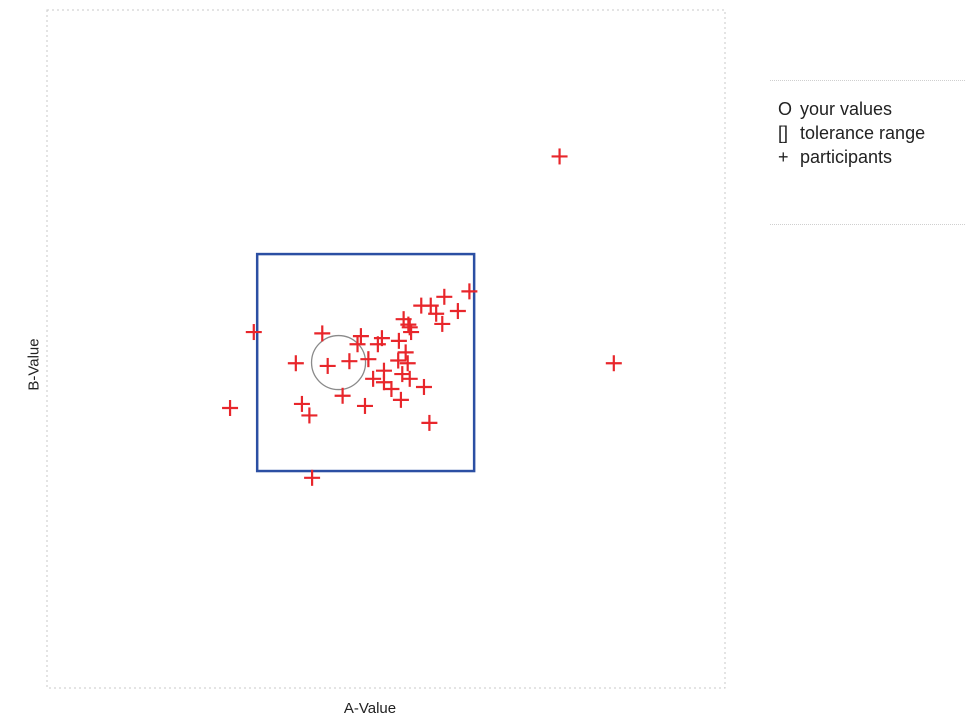  What do you see at coordinates (846, 109) in the screenshot?
I see `legend-label-your-values: your values` at bounding box center [846, 109].